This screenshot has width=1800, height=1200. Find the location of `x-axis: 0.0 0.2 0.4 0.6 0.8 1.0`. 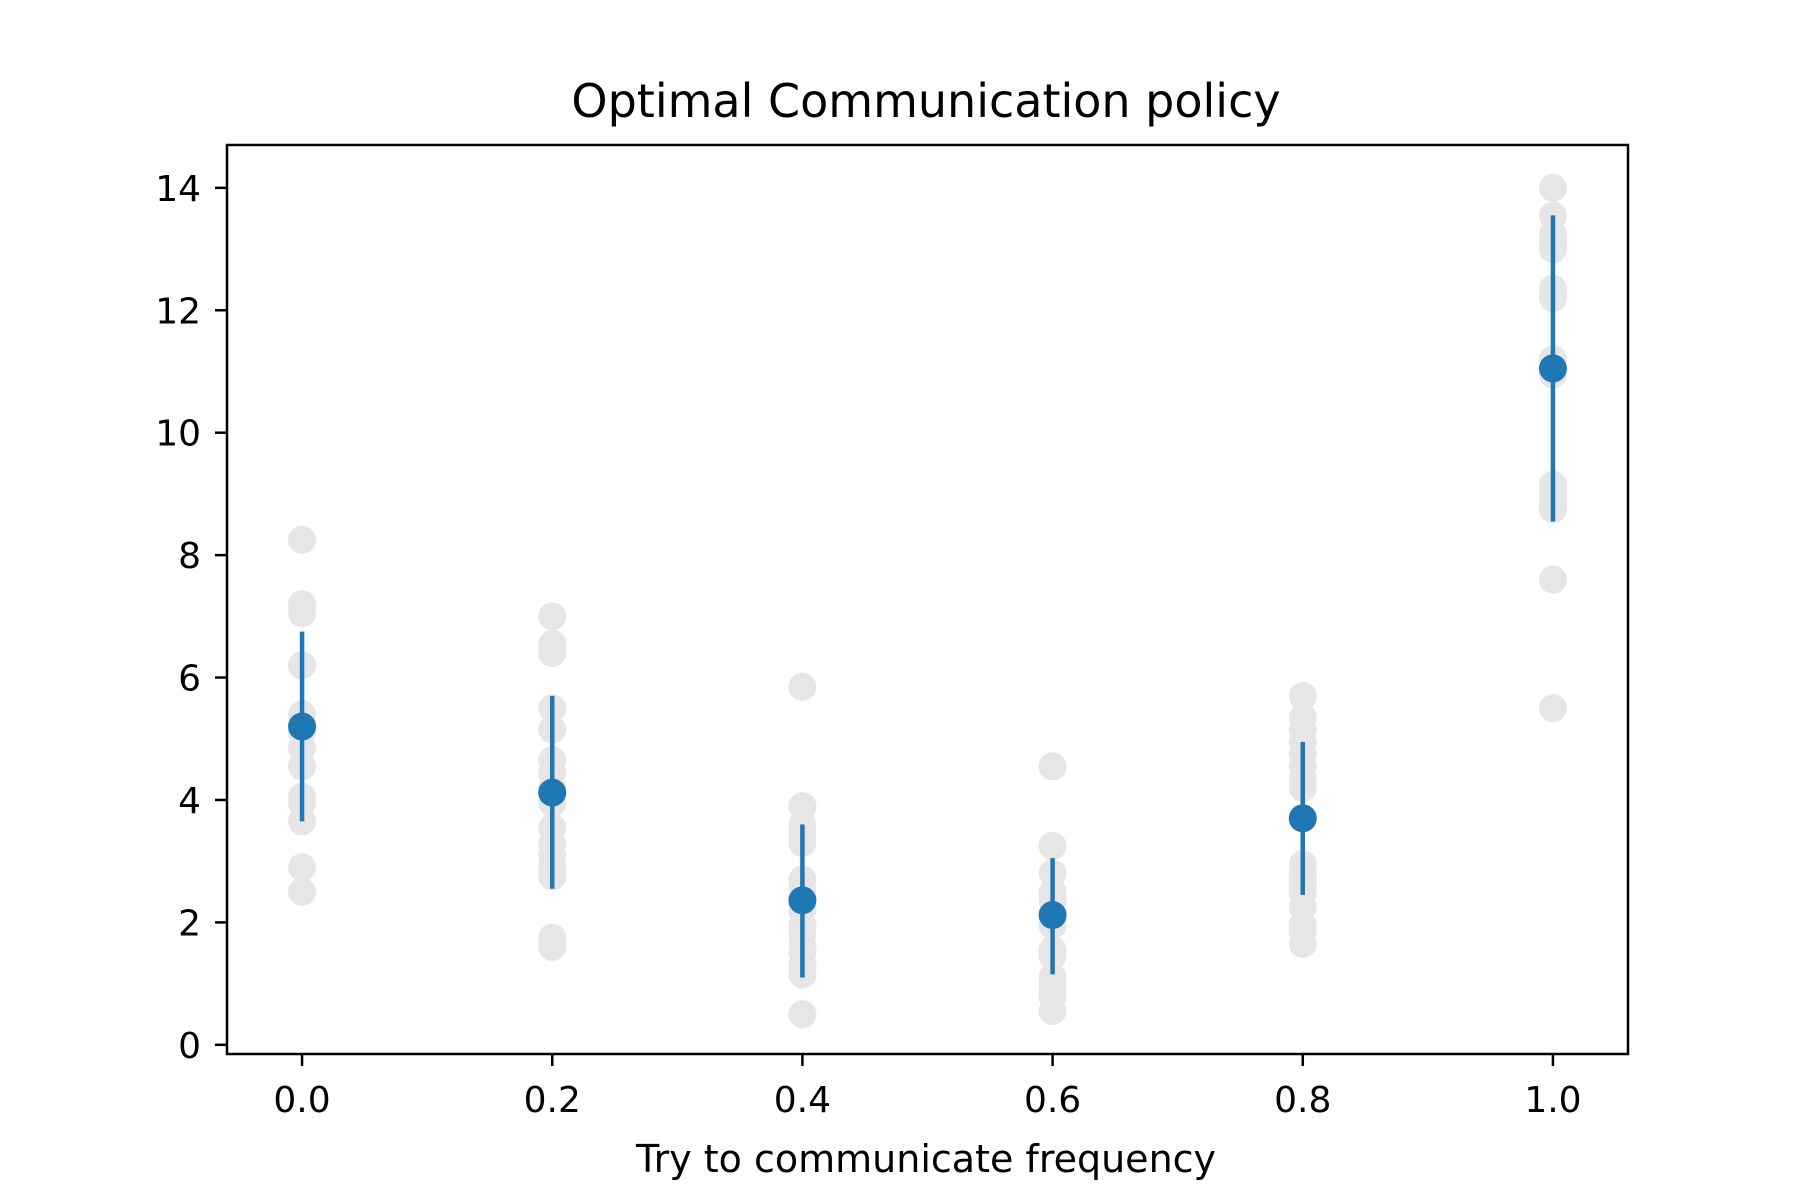

x-axis: 0.0 0.2 0.4 0.6 0.8 1.0 is located at coordinates (927, 1087).